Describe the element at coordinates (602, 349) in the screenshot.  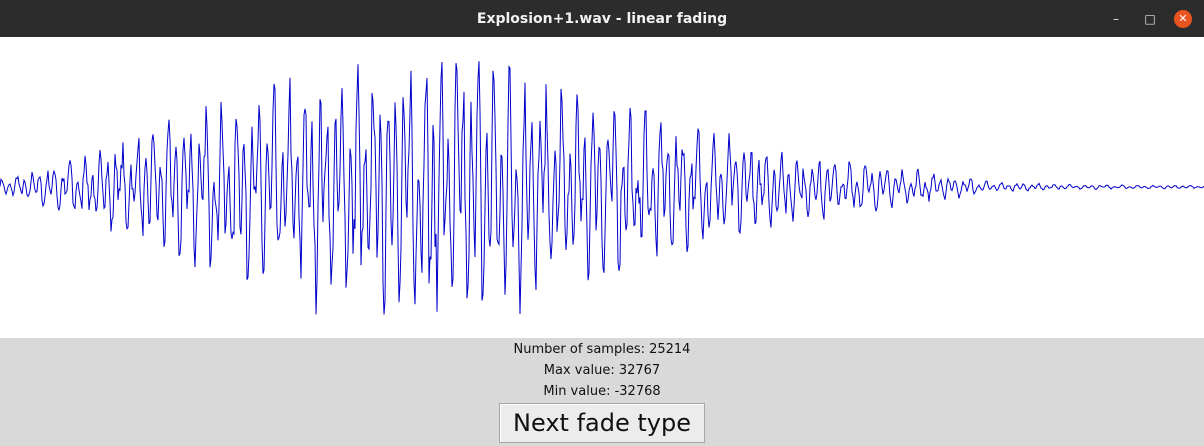
I see `sample-count-text: Number of samples: 25214` at that location.